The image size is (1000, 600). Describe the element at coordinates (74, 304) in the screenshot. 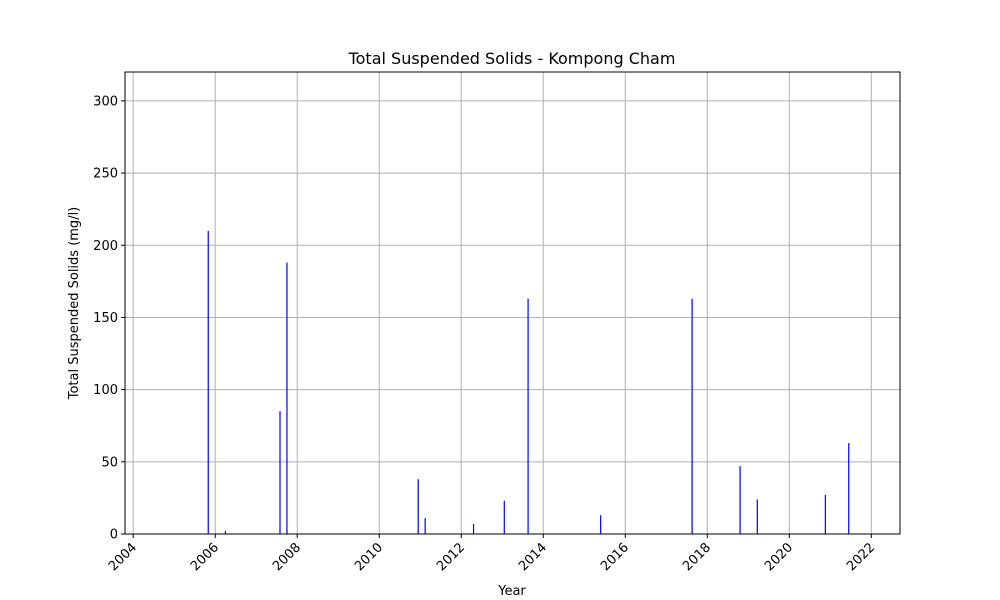

I see `y-axis-label: Total Suspended Solids (mg/l)` at that location.